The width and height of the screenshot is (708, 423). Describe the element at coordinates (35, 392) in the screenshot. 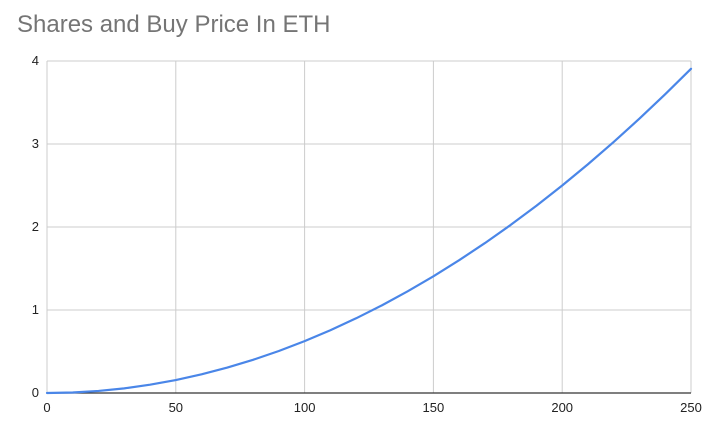

I see `y-tick-label: 0` at that location.